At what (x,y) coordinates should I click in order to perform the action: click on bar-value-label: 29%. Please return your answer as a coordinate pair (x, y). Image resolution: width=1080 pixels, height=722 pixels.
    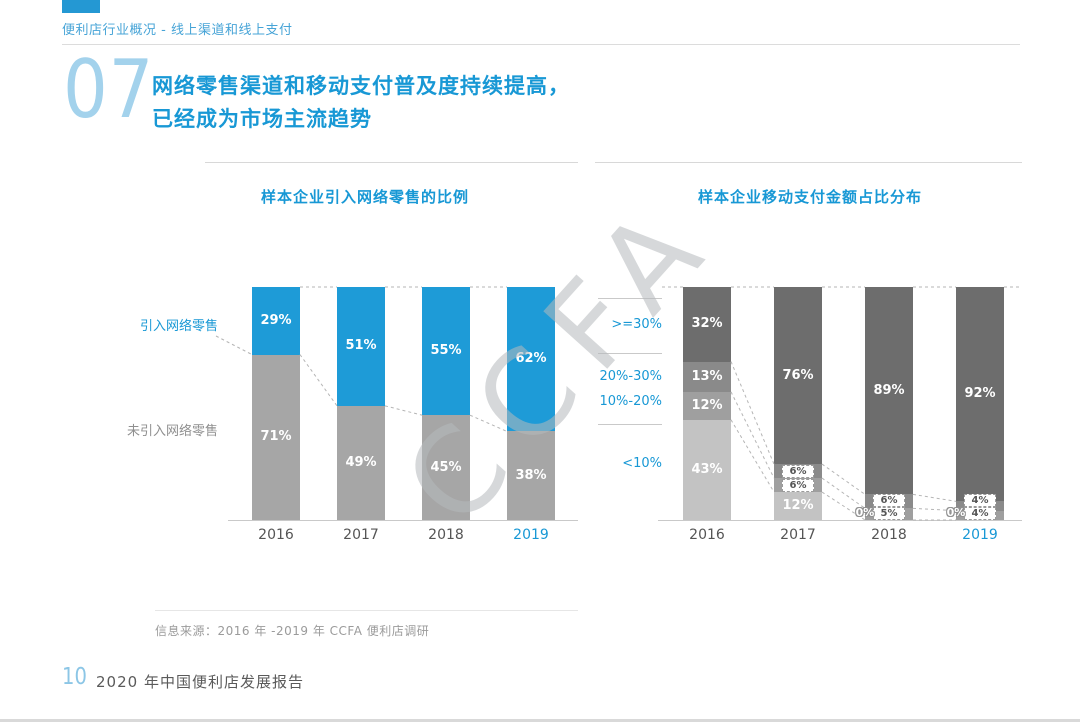
    Looking at the image, I should click on (276, 320).